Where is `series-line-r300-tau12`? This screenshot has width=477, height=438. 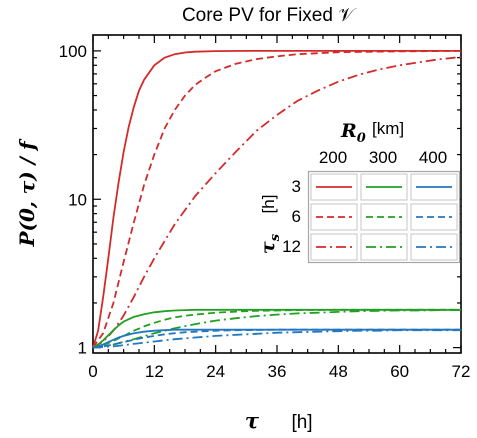
series-line-r300-tau12 is located at coordinates (276, 329).